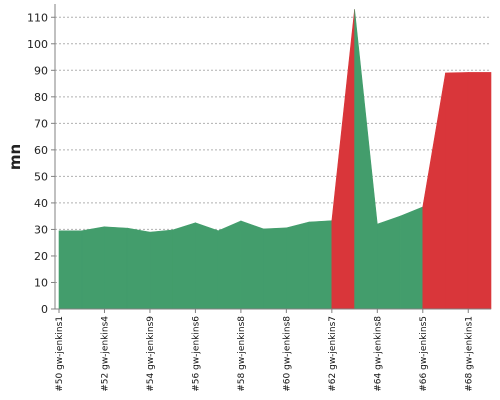 Image resolution: width=500 pixels, height=400 pixels. Describe the element at coordinates (60, 354) in the screenshot. I see `x-tick-label: #50 gw-jenkins1` at that location.